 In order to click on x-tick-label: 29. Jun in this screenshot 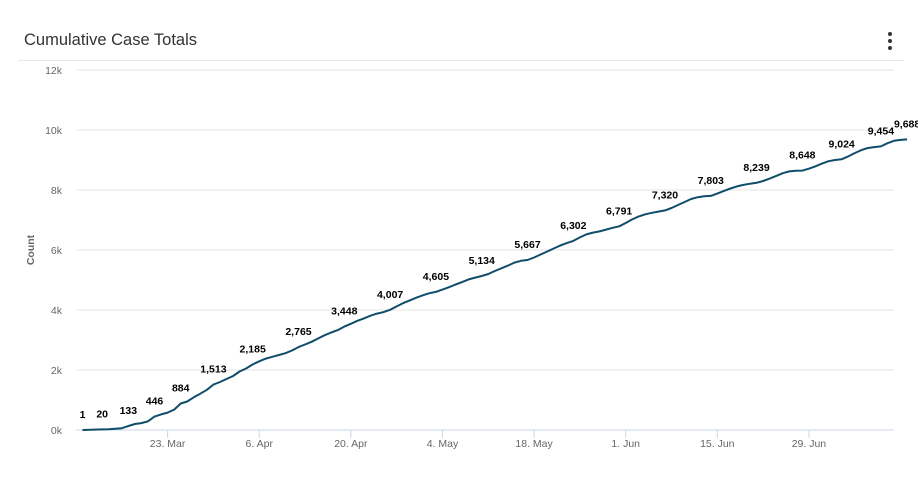, I will do `click(809, 444)`.